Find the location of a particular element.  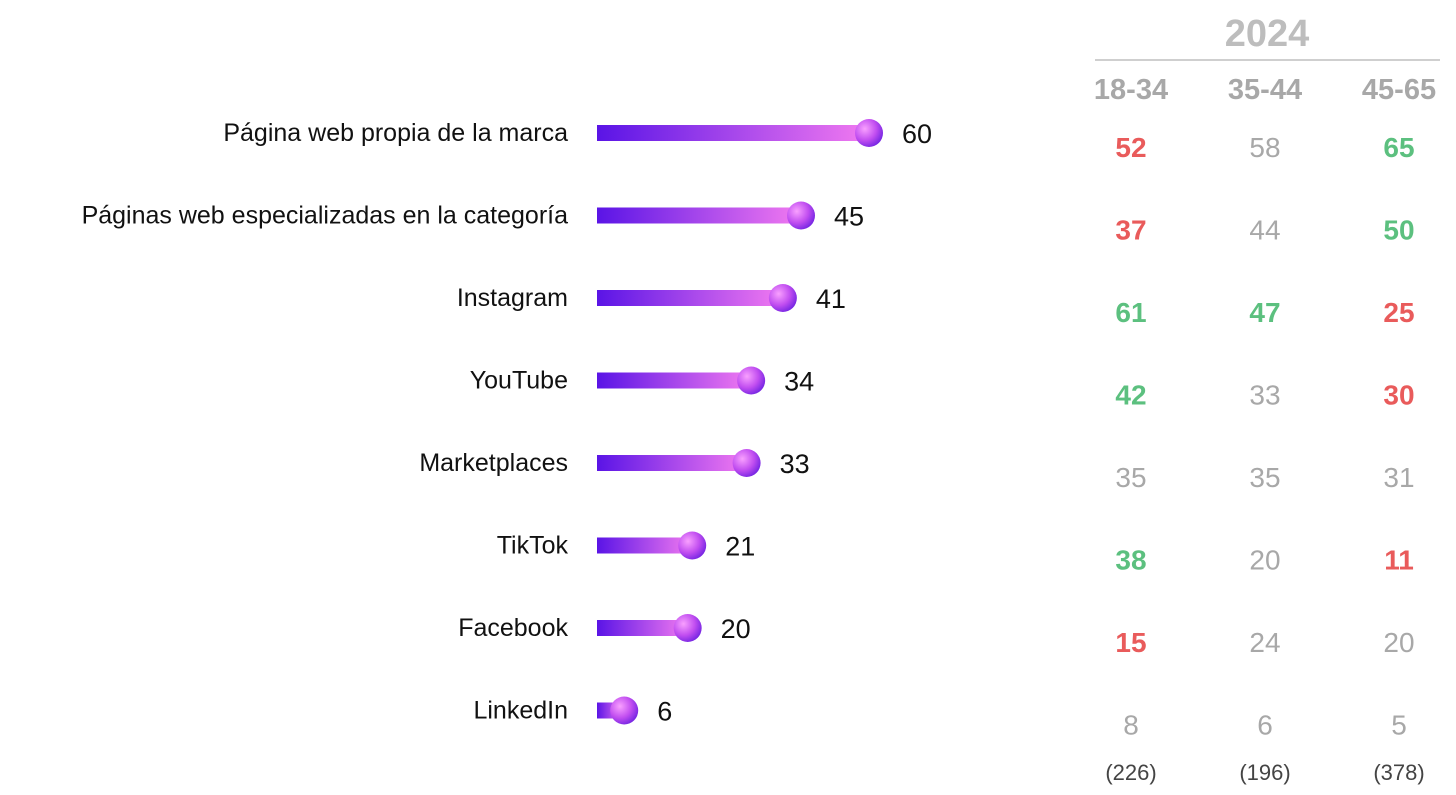

category-label: YouTube is located at coordinates (519, 381).